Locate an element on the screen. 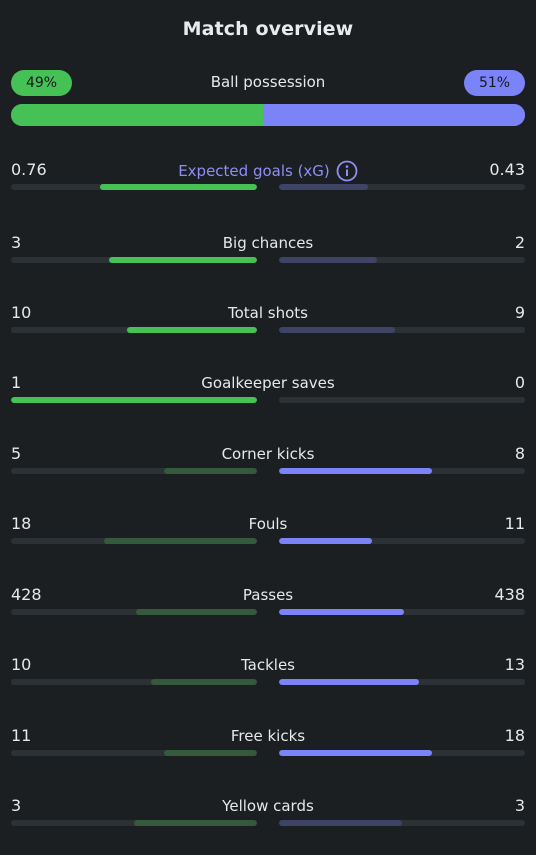 This screenshot has width=536, height=855. stat-label-text: Fouls is located at coordinates (268, 524).